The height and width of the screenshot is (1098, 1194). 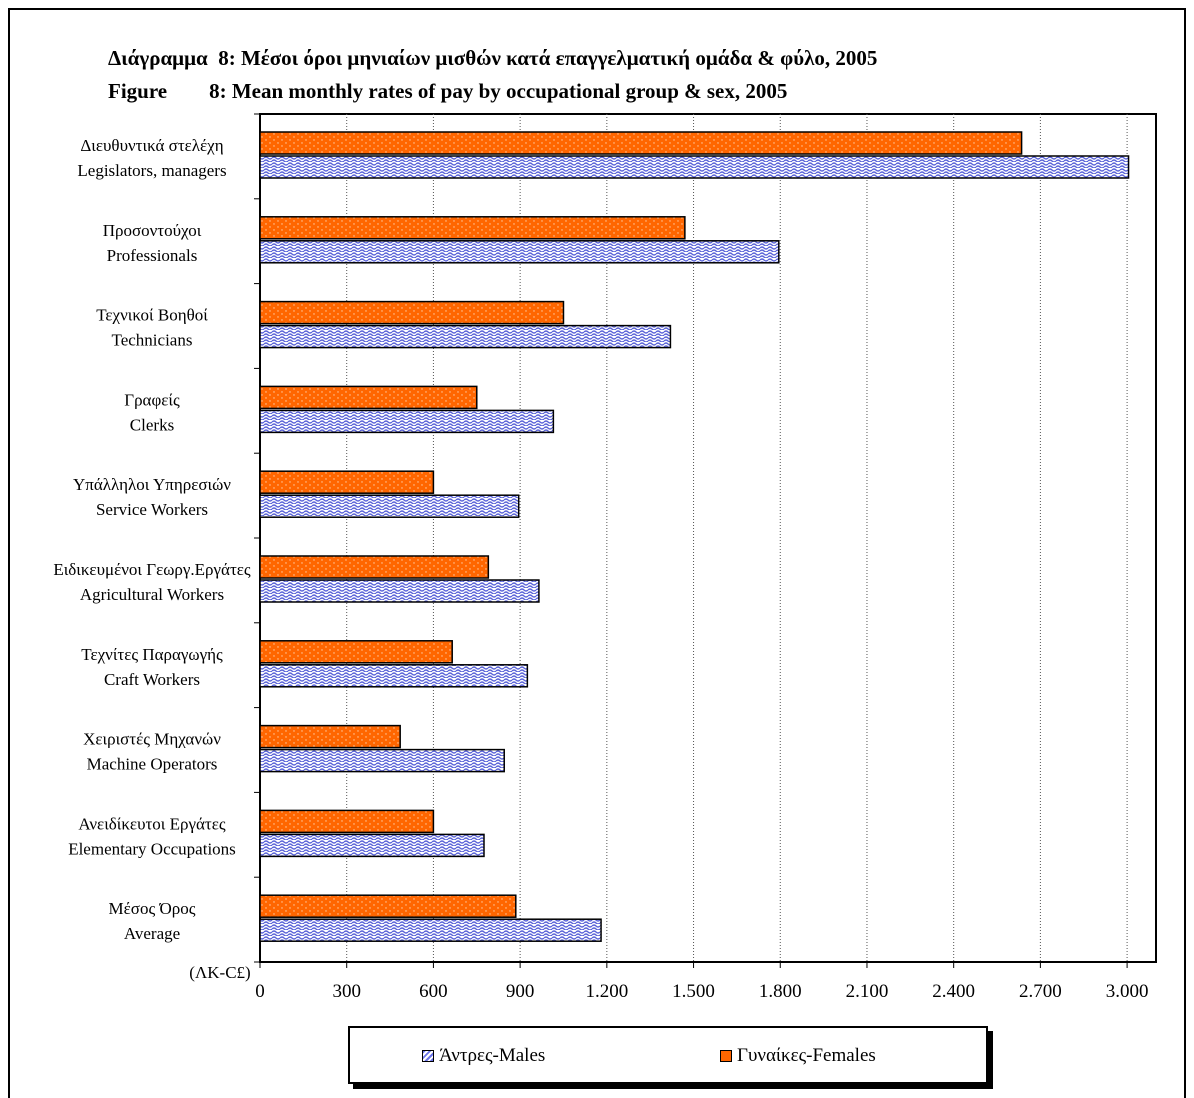 I want to click on legend-label-males: Άντρες-Males, so click(x=492, y=1055).